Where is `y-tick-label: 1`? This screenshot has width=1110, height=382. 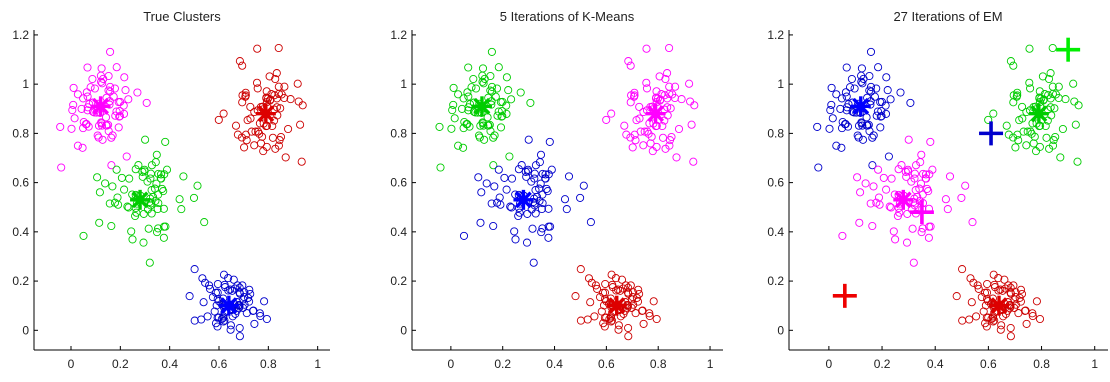
y-tick-label: 1 is located at coordinates (403, 84).